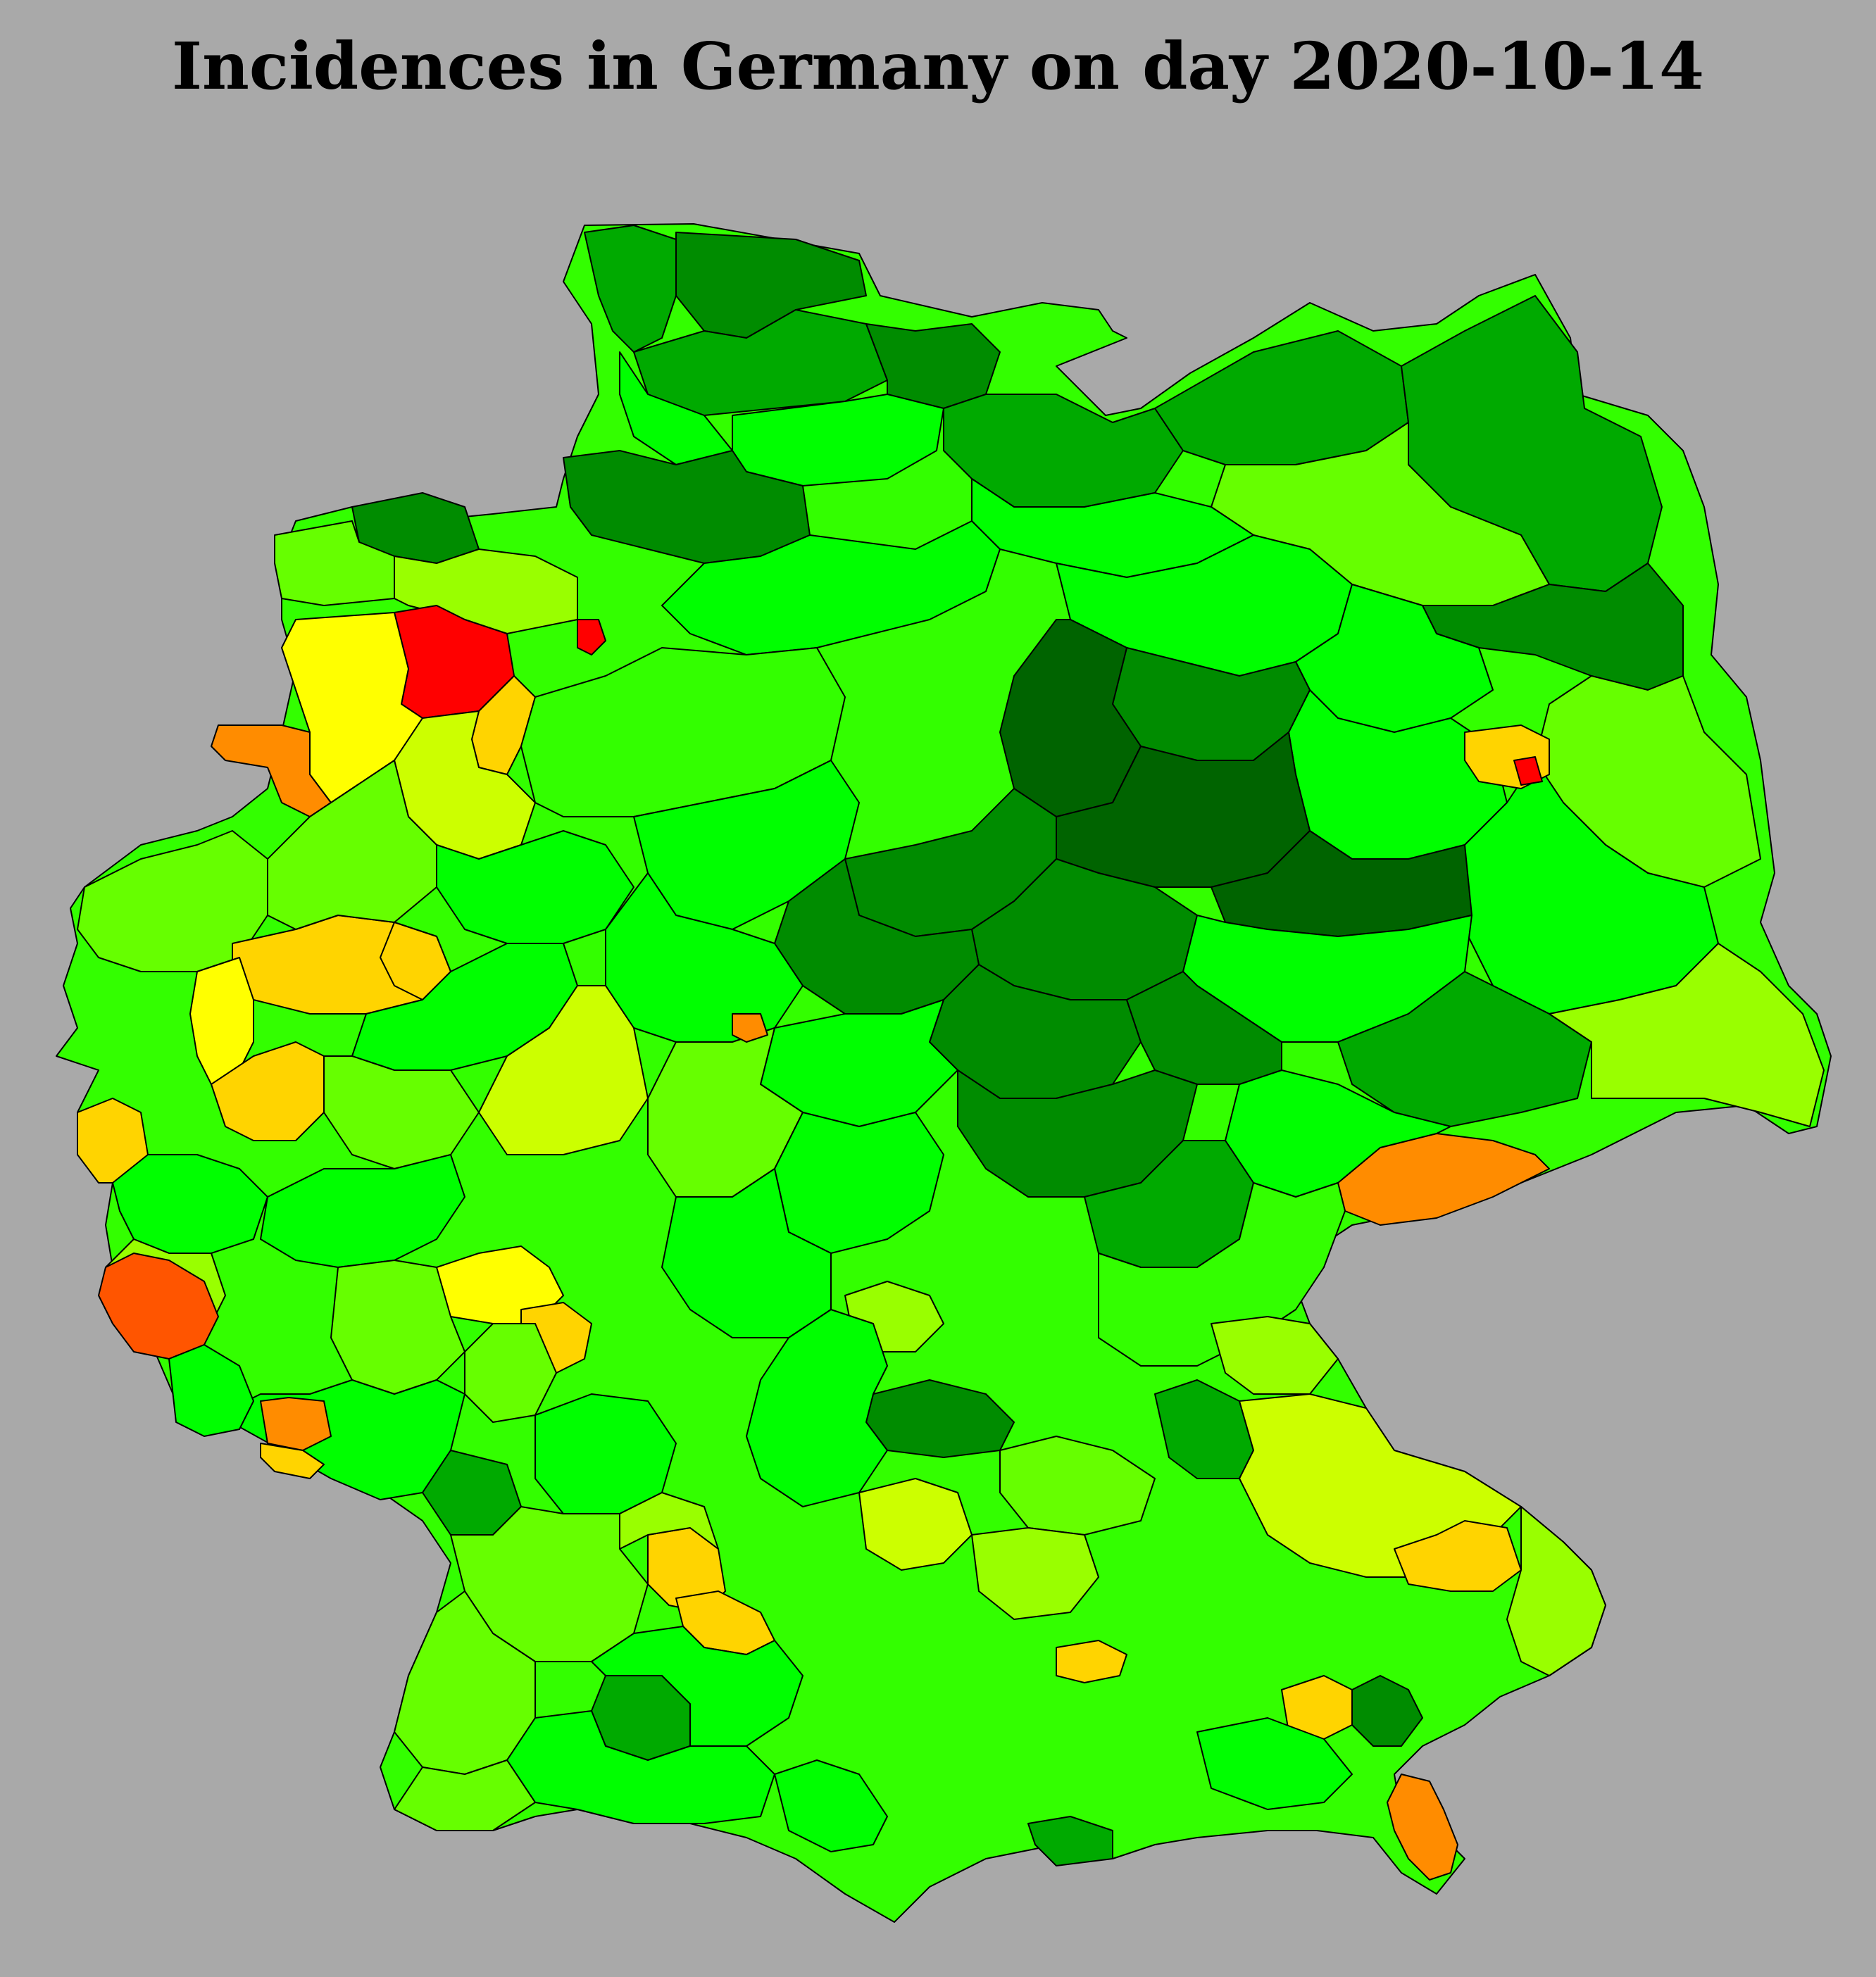  Describe the element at coordinates (1274, 1763) in the screenshot. I see `district-by-rosenheim` at that location.